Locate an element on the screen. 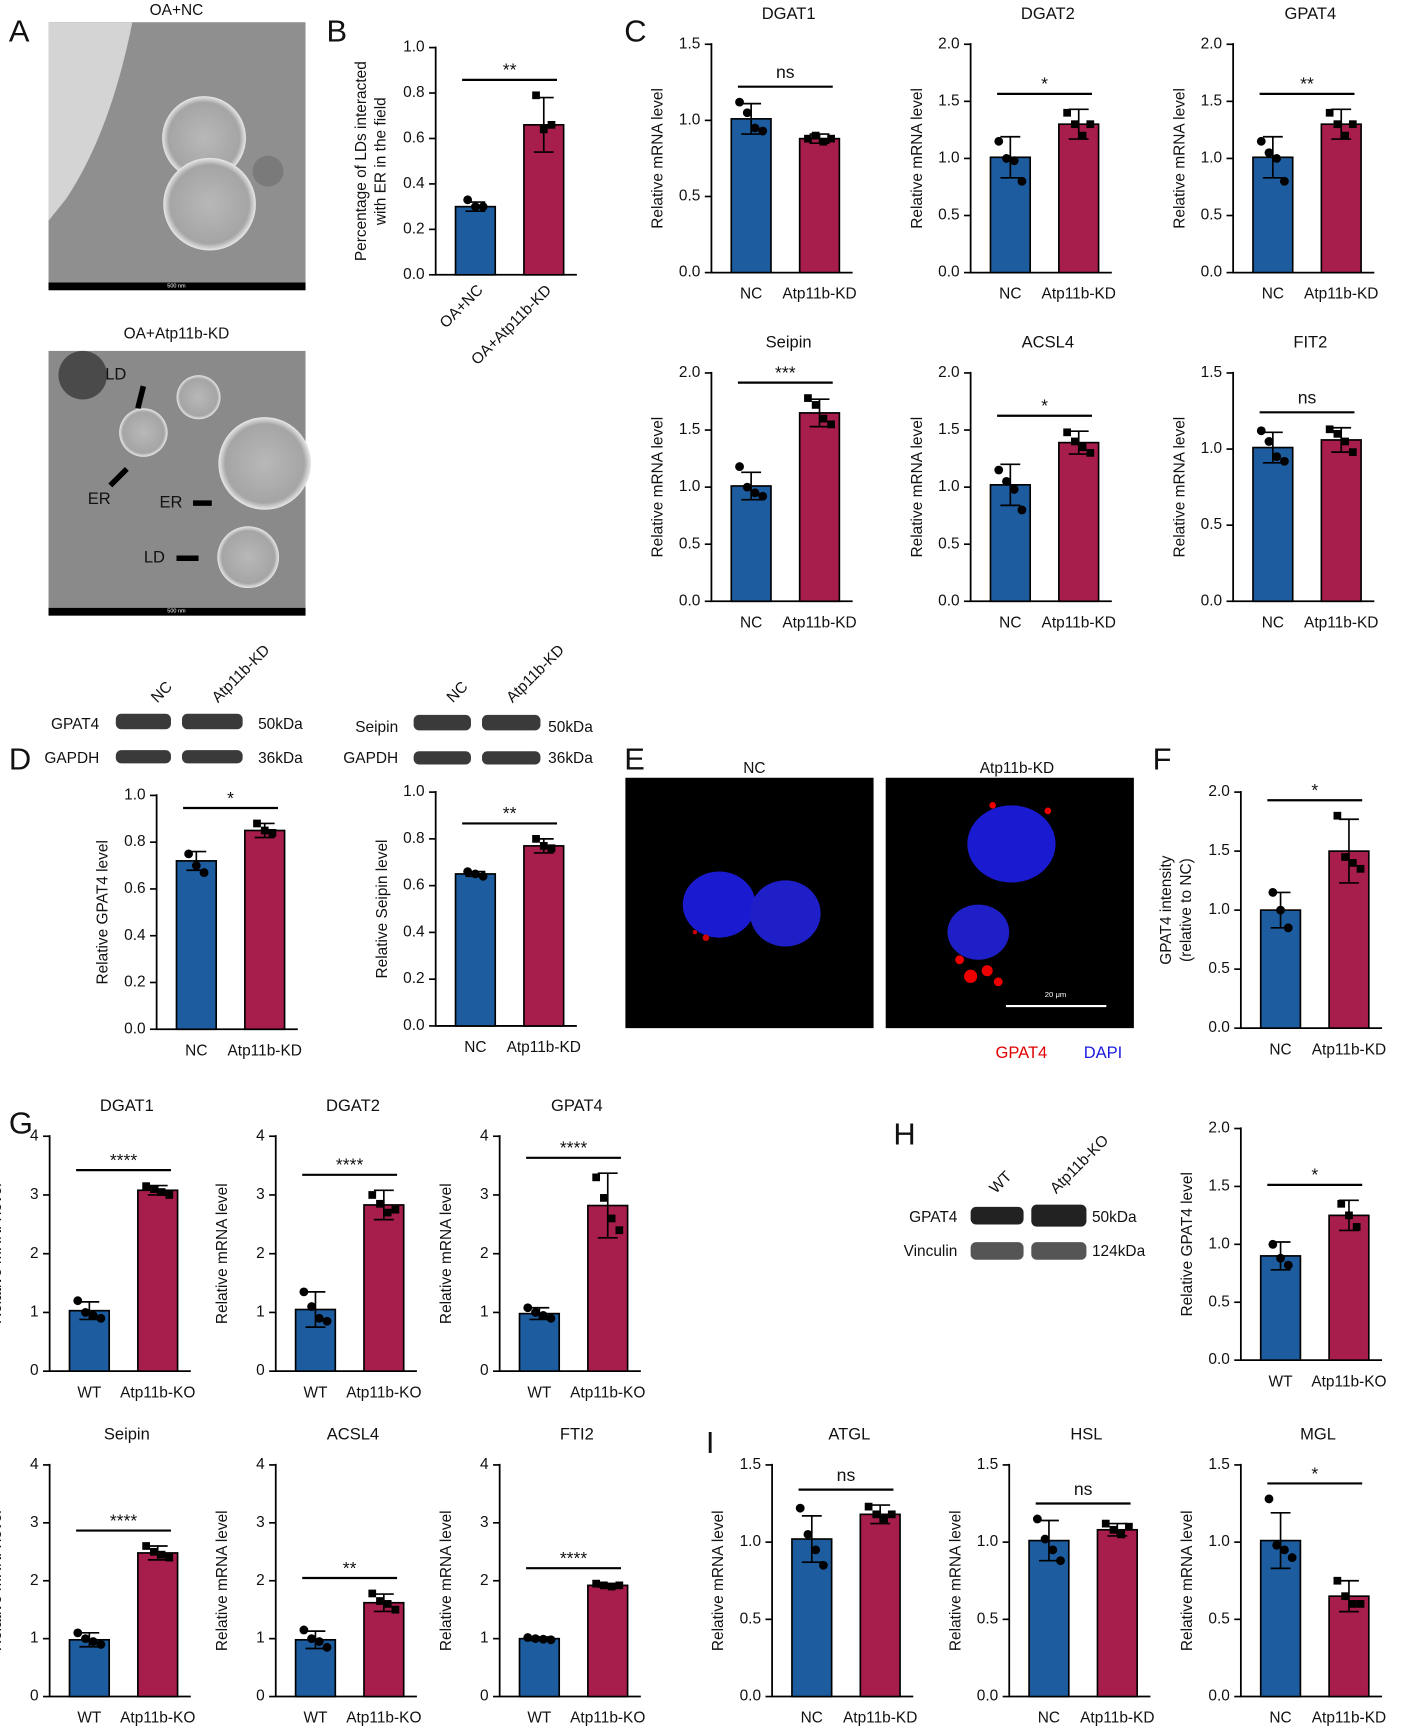  chart-title: GPAT4 is located at coordinates (1310, 13).